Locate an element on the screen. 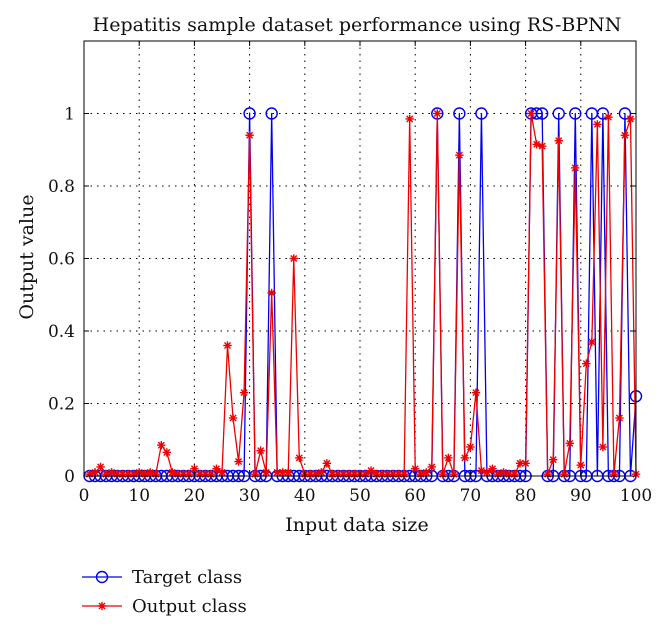 The height and width of the screenshot is (631, 664). y-tick-label: 0.4 is located at coordinates (61, 332).